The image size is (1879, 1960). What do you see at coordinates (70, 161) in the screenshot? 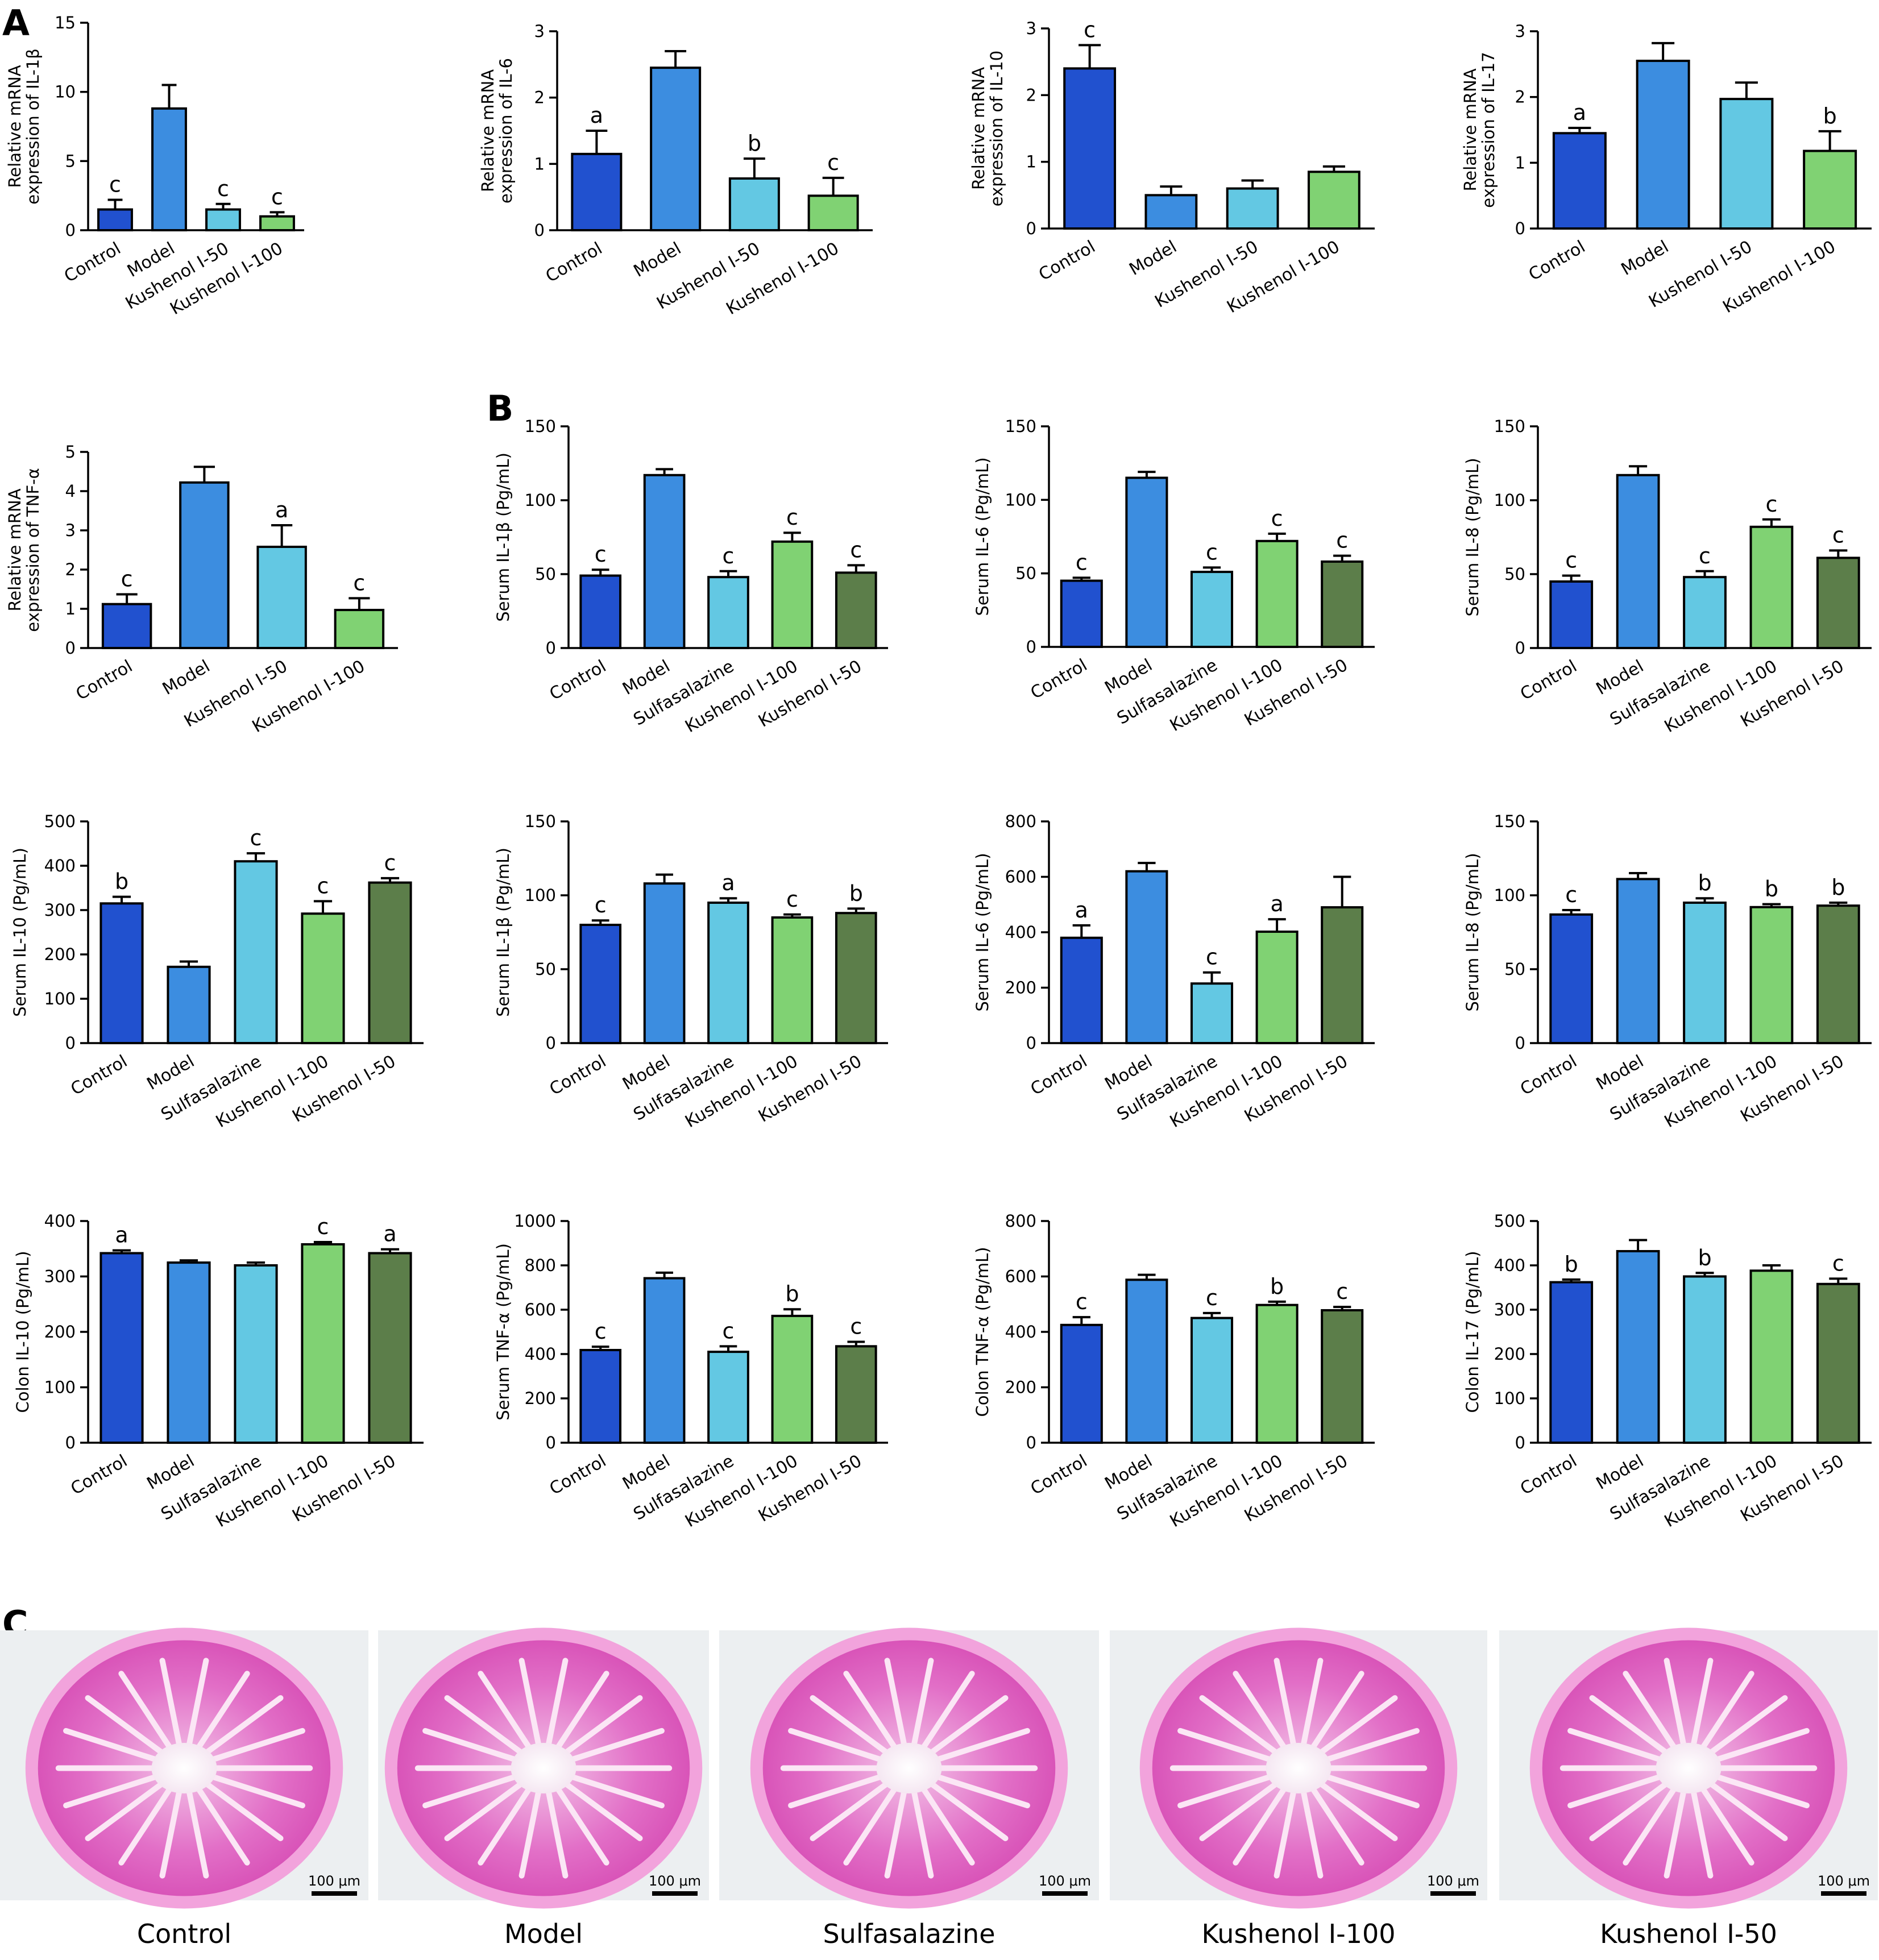
I see `y-tick-label: 5` at bounding box center [70, 161].